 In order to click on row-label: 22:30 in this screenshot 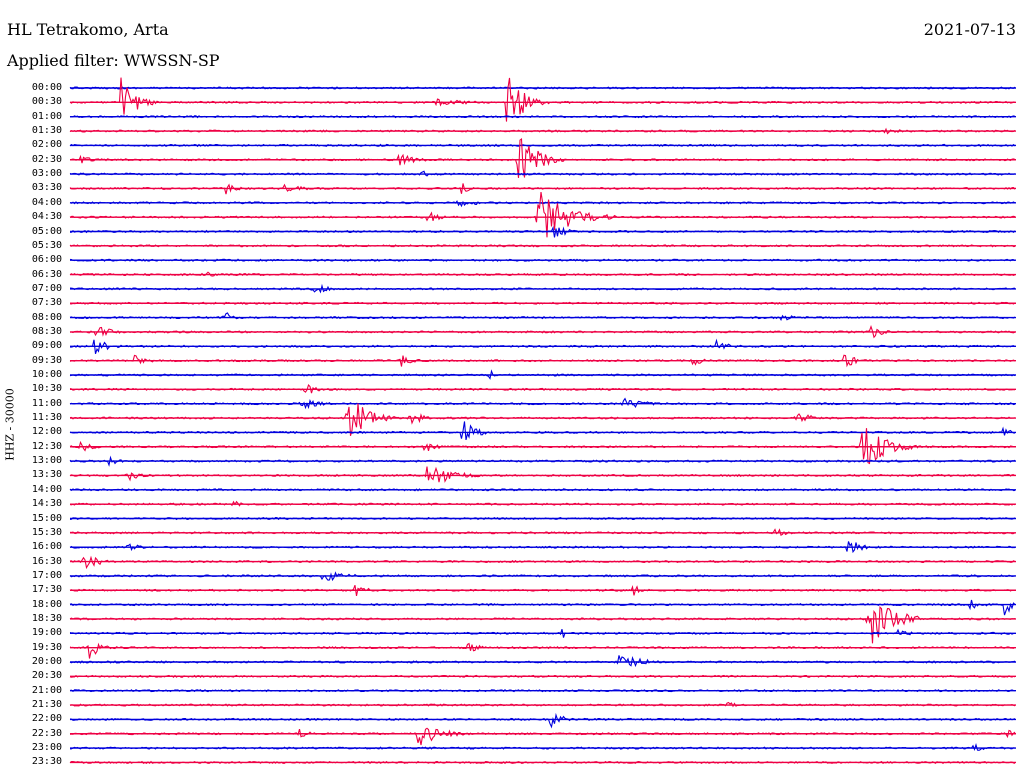, I will do `click(46, 733)`.